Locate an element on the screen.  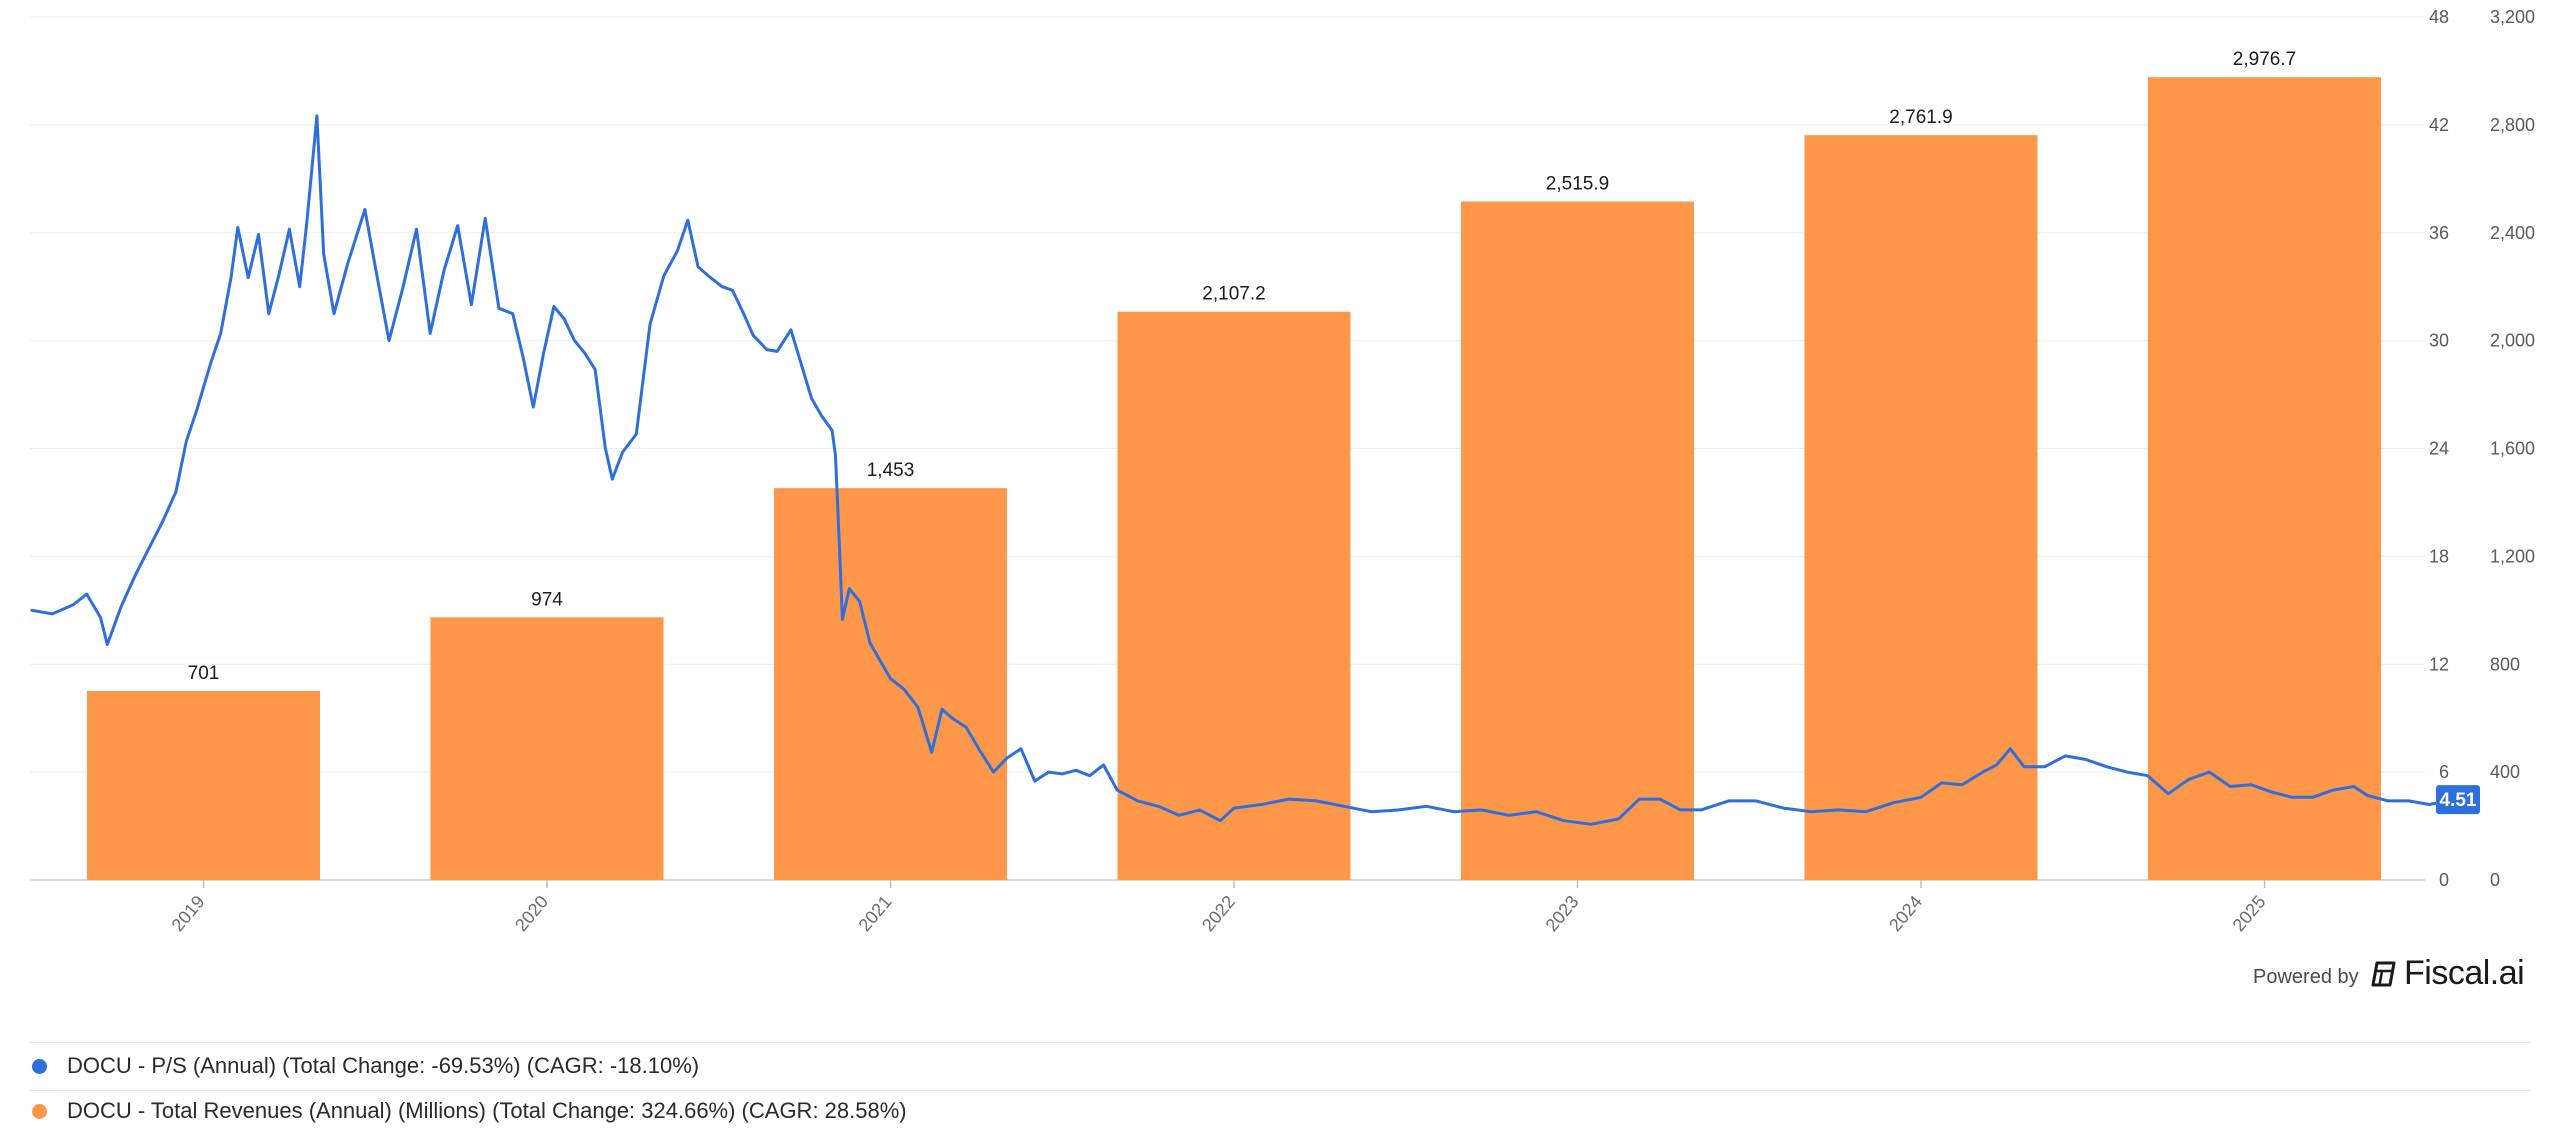
powered-by-text: Powered by is located at coordinates (2306, 977).